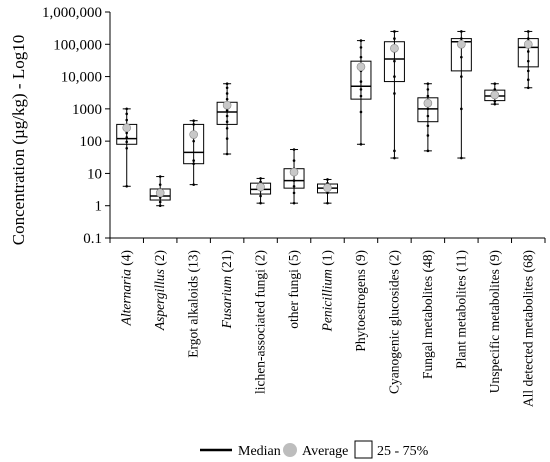 This screenshot has height=462, width=550. I want to click on y-tick-label: 0.1, so click(92, 239).